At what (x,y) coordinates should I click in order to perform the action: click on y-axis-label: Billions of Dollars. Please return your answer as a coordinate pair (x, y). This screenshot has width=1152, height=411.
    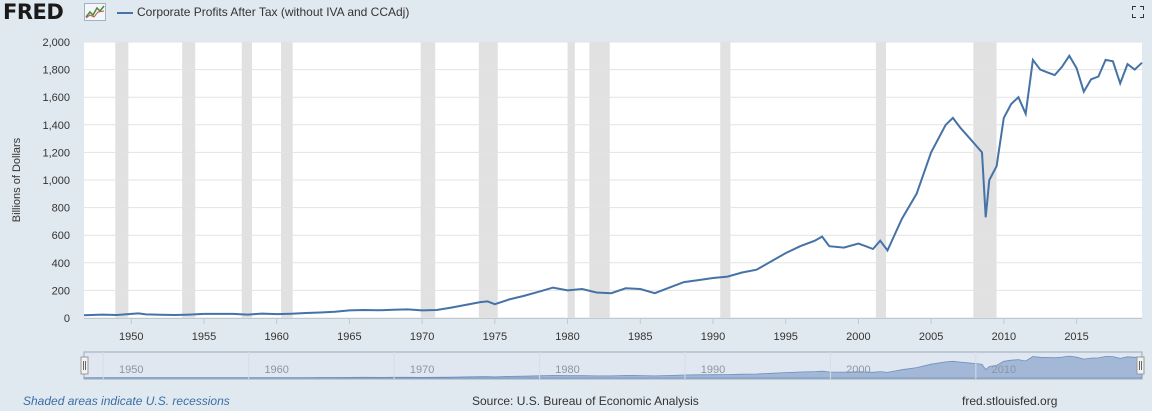
    Looking at the image, I should click on (17, 179).